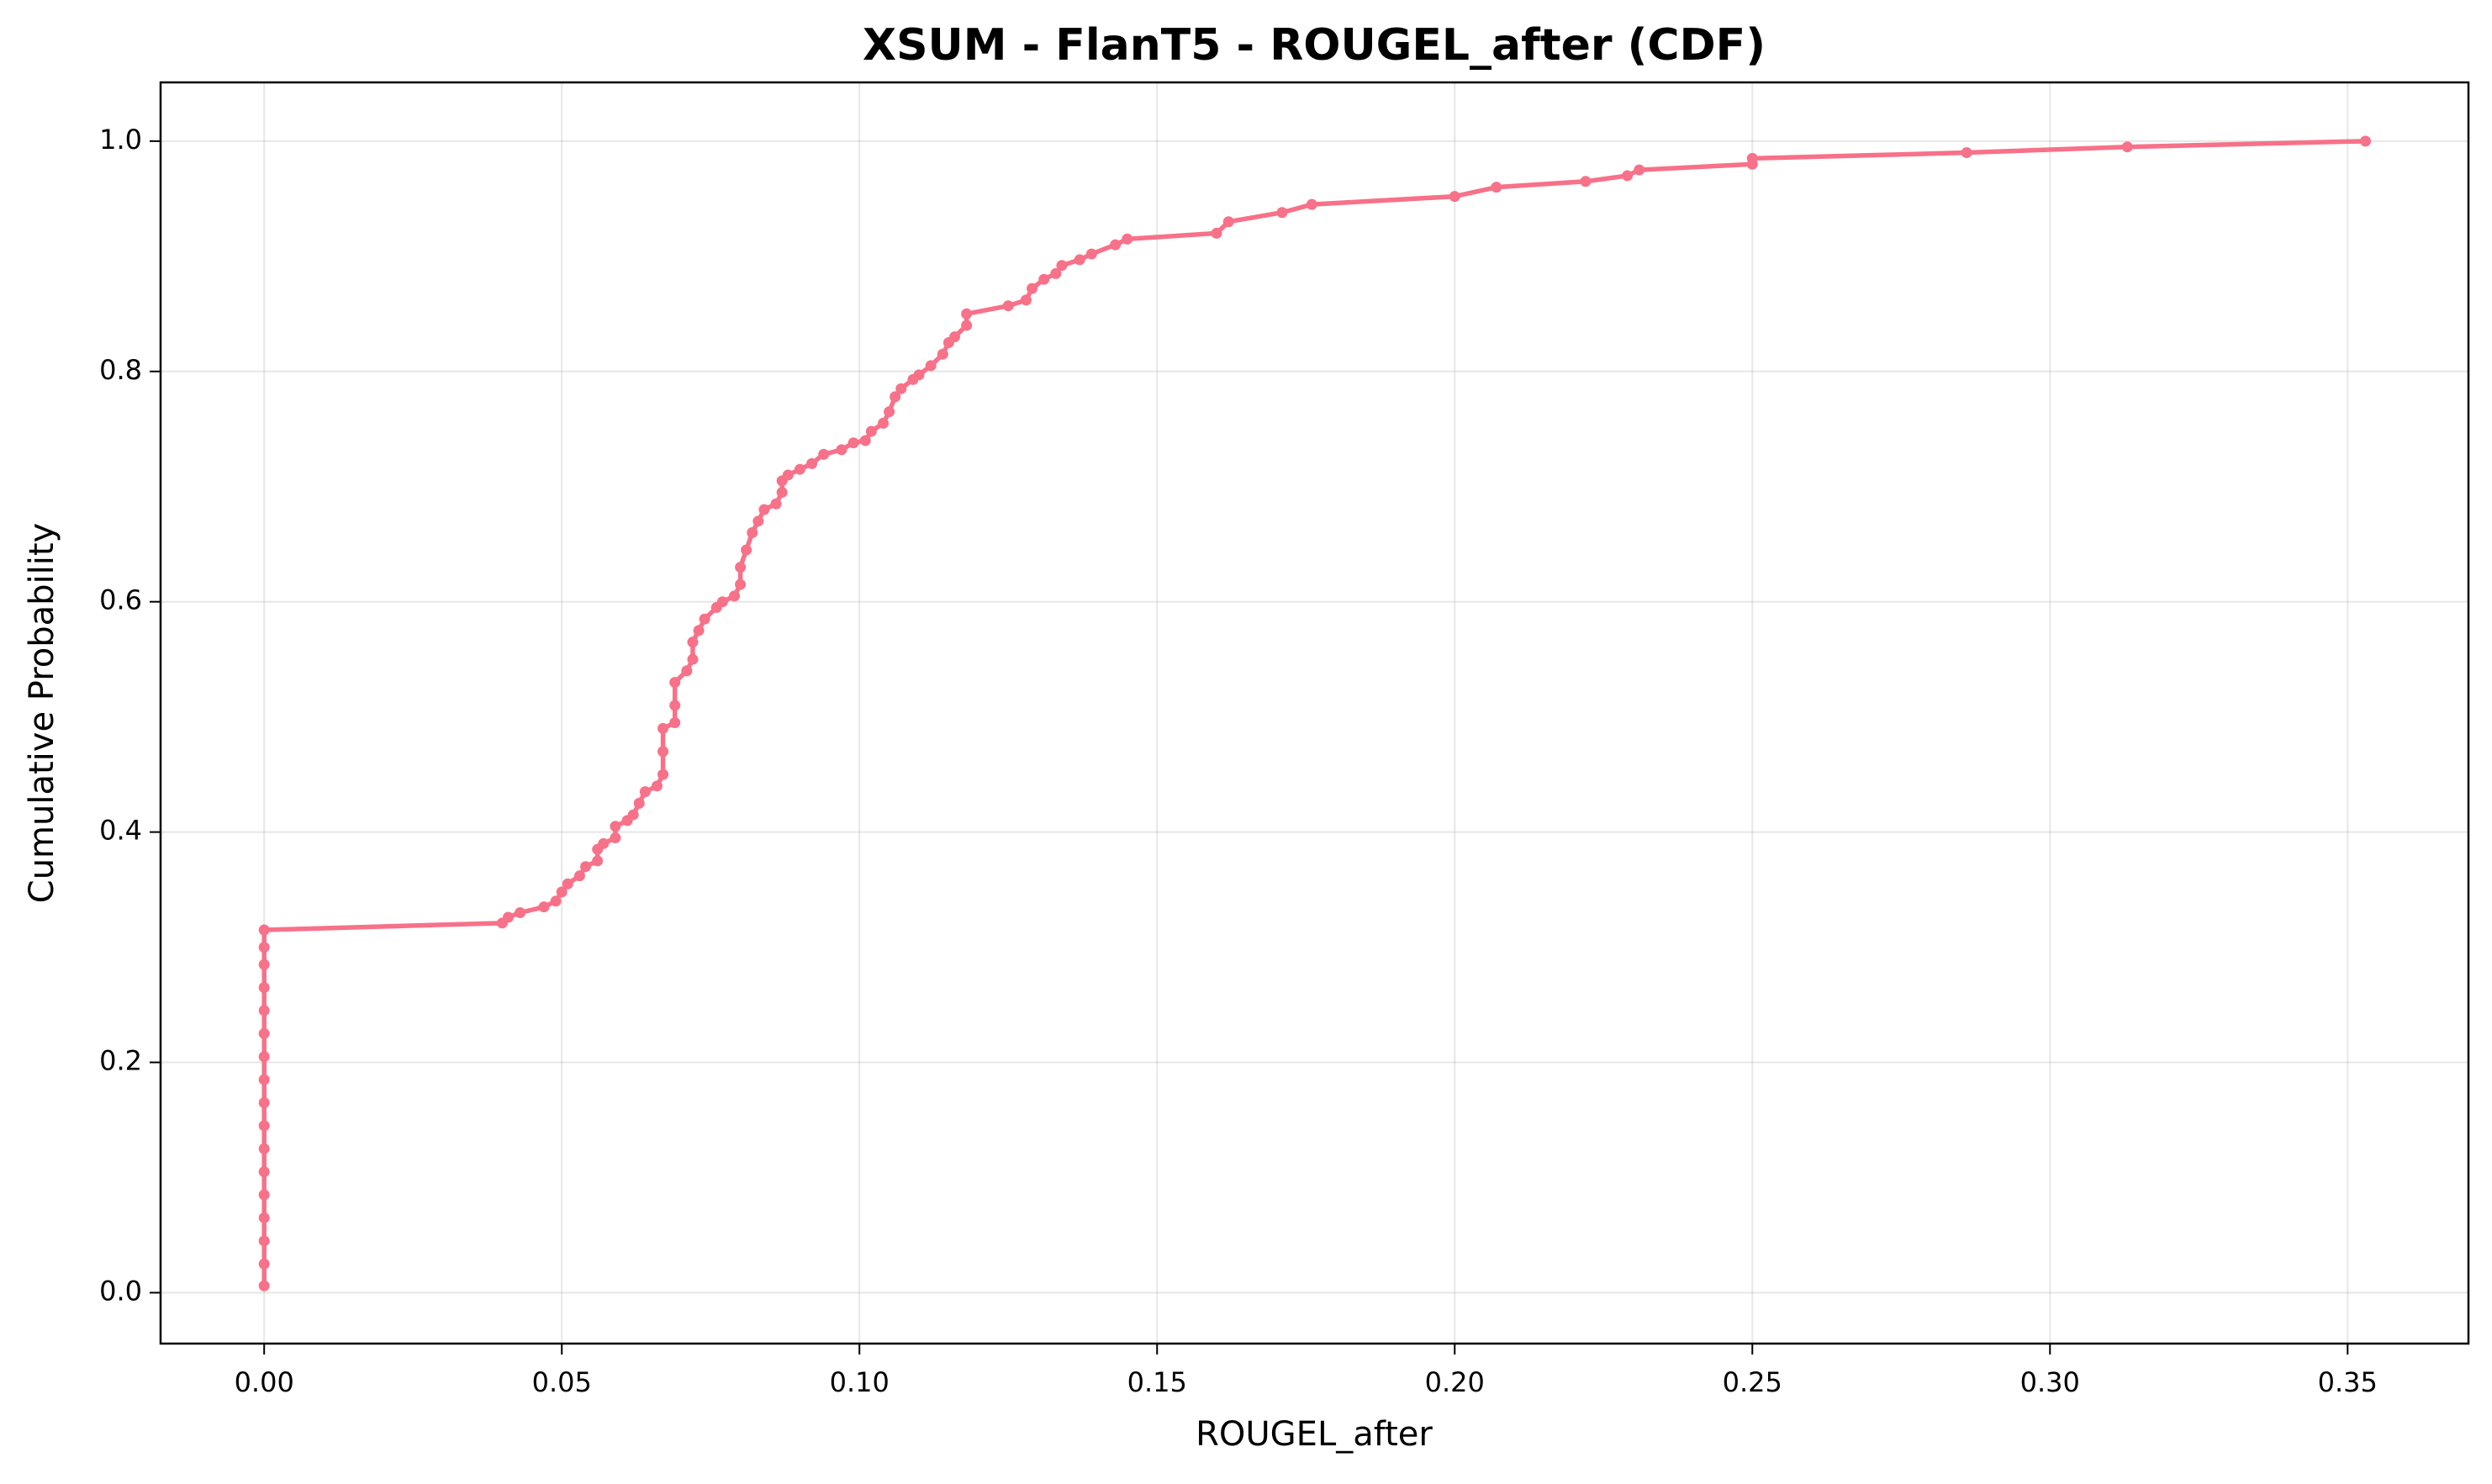  What do you see at coordinates (264, 1382) in the screenshot?
I see `x-tick-label: 0.00` at bounding box center [264, 1382].